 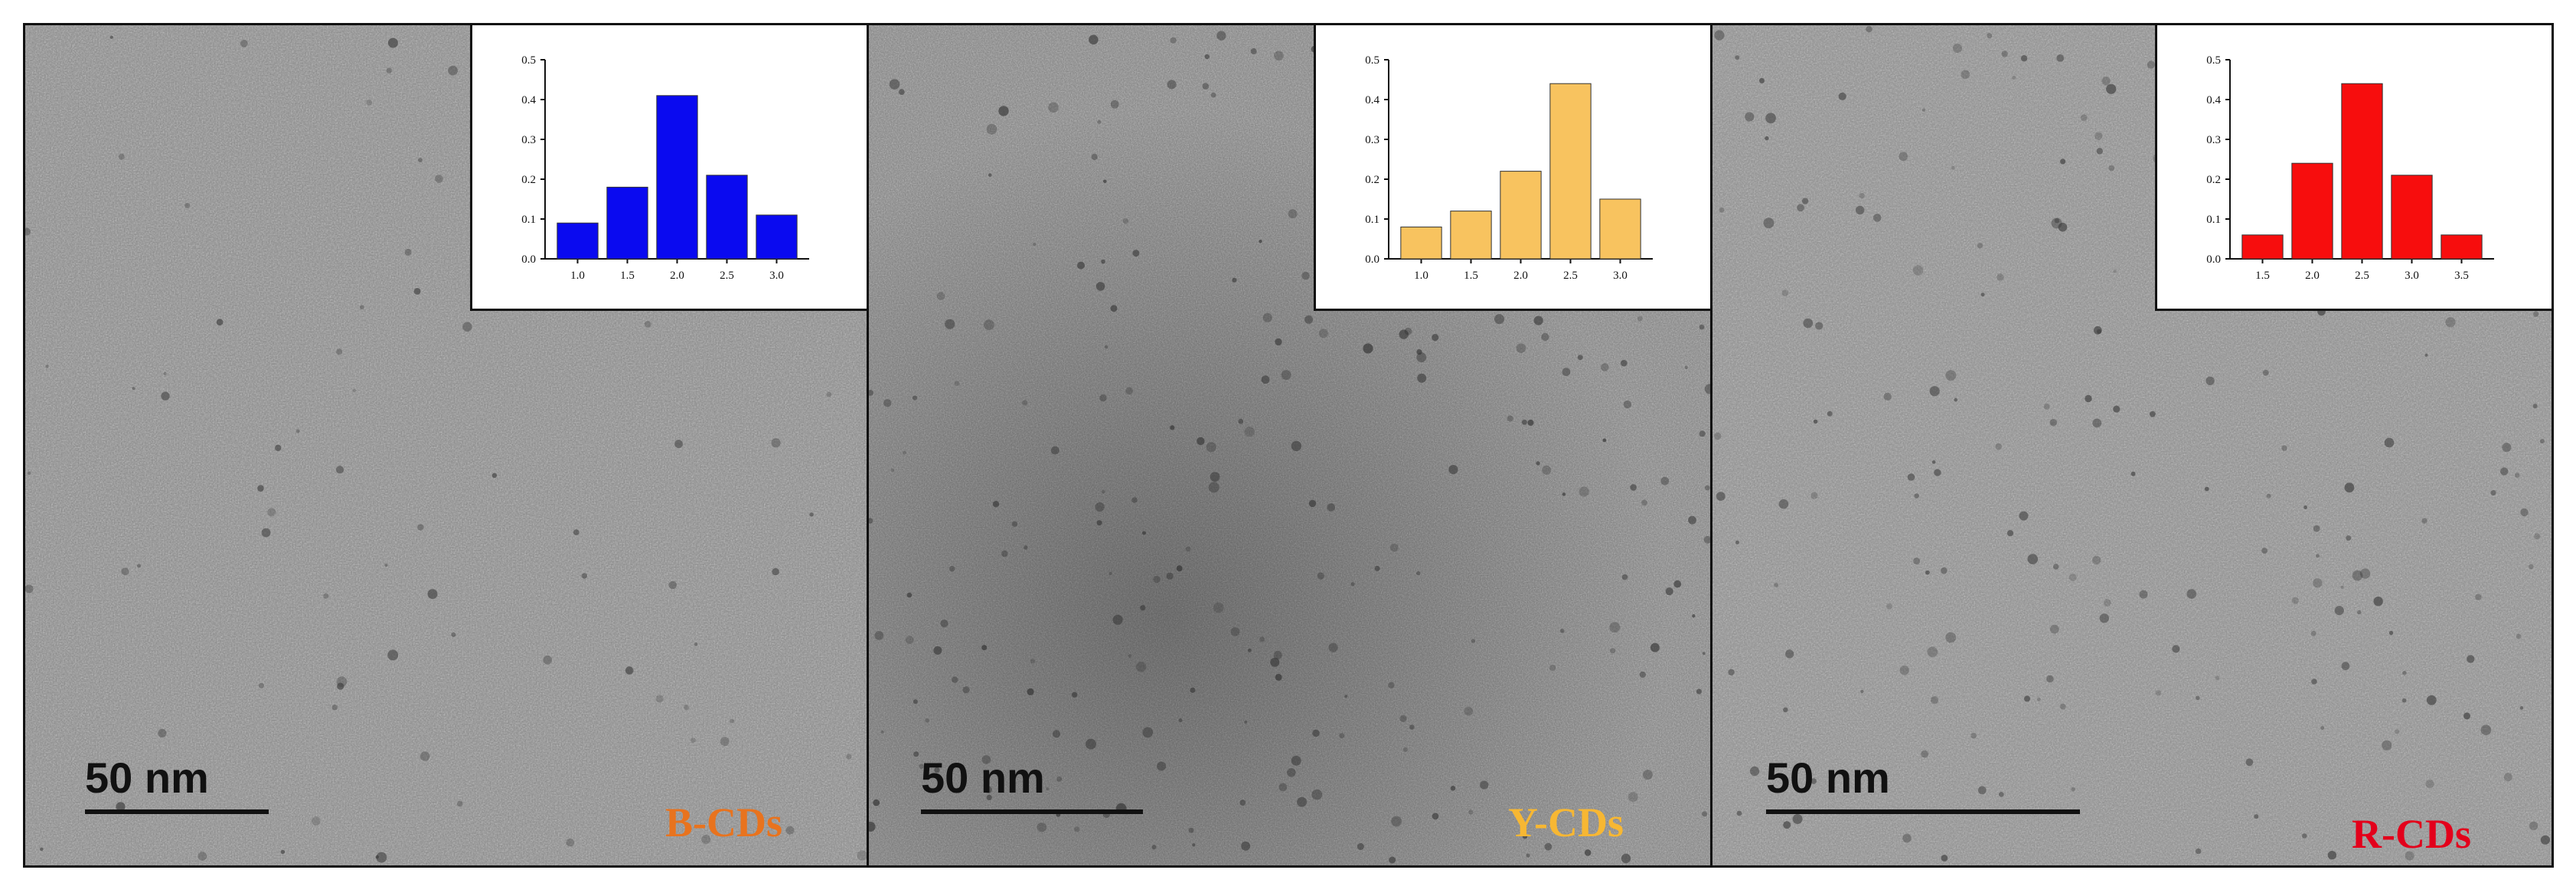 I want to click on sample-label: Y-CDs, so click(x=1566, y=823).